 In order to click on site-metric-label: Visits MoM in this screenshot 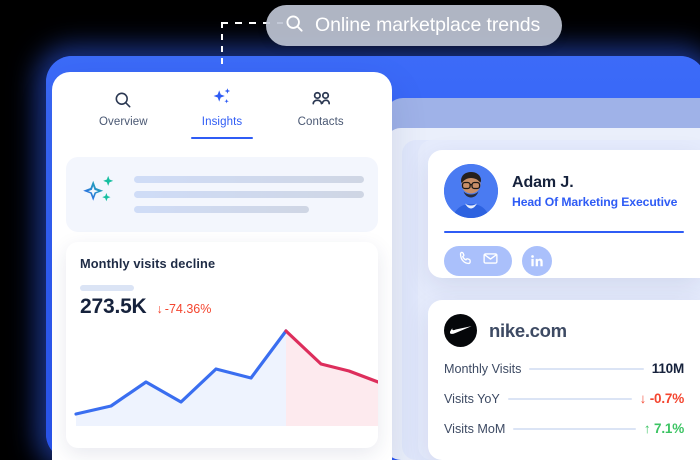, I will do `click(475, 428)`.